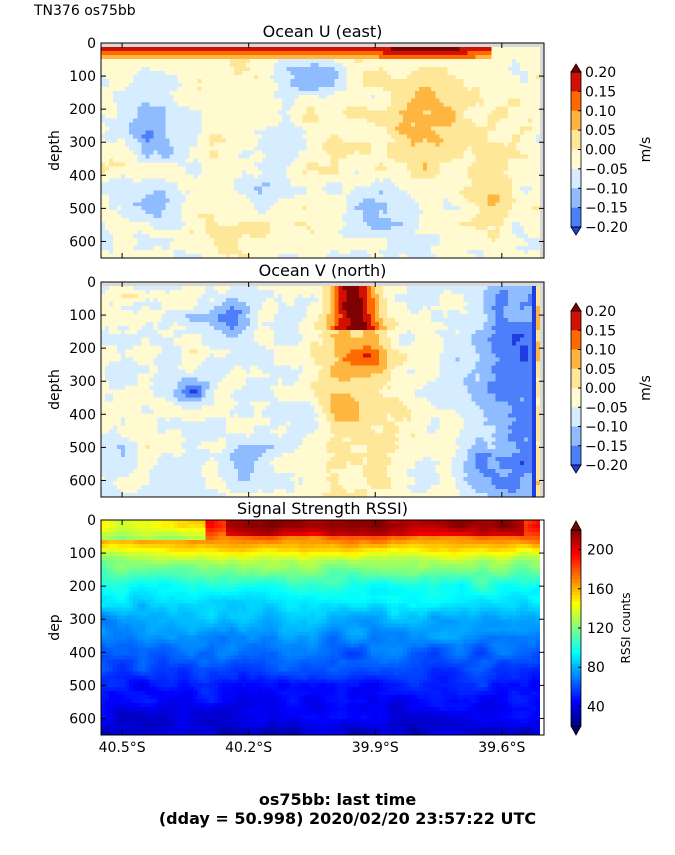 The image size is (675, 855). I want to click on footer-timestamp: (dday = 50.998) 2020/02/20 23:57:22 UTC, so click(347, 818).